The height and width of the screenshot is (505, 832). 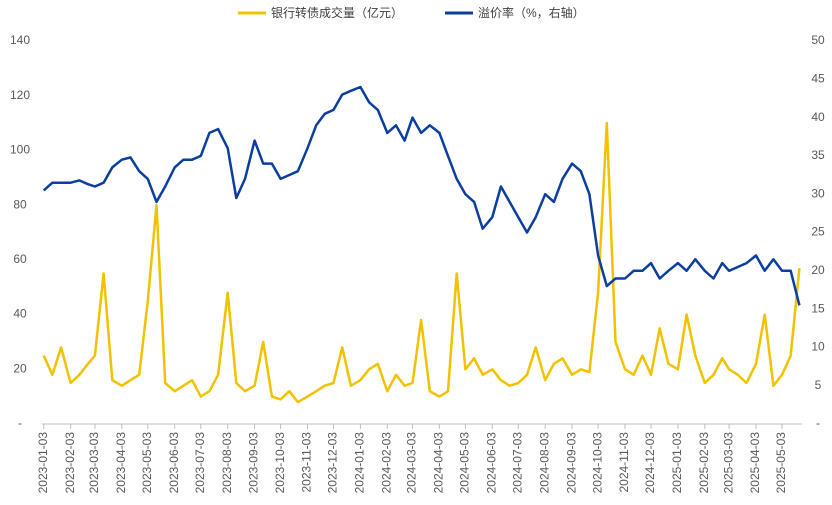 What do you see at coordinates (20, 204) in the screenshot?
I see `y-tick-label: 80` at bounding box center [20, 204].